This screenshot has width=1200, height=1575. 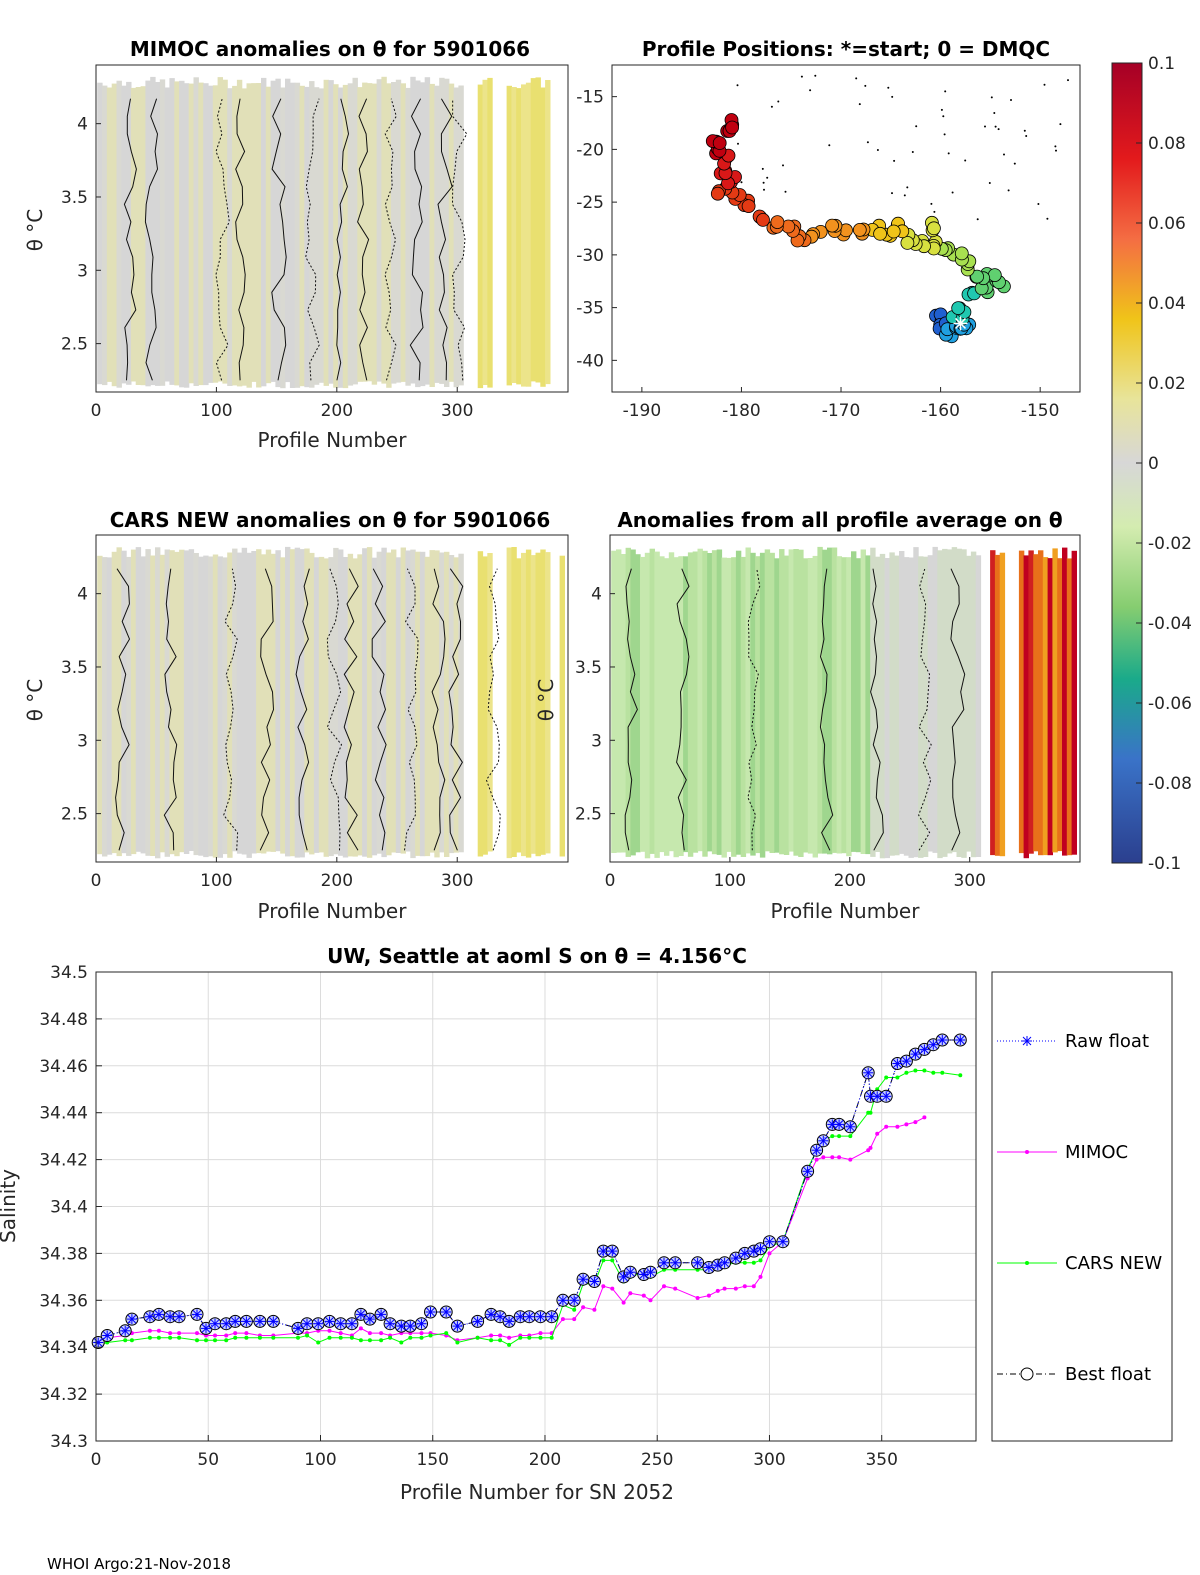 I want to click on y-tick-label: -35, so click(x=590, y=309).